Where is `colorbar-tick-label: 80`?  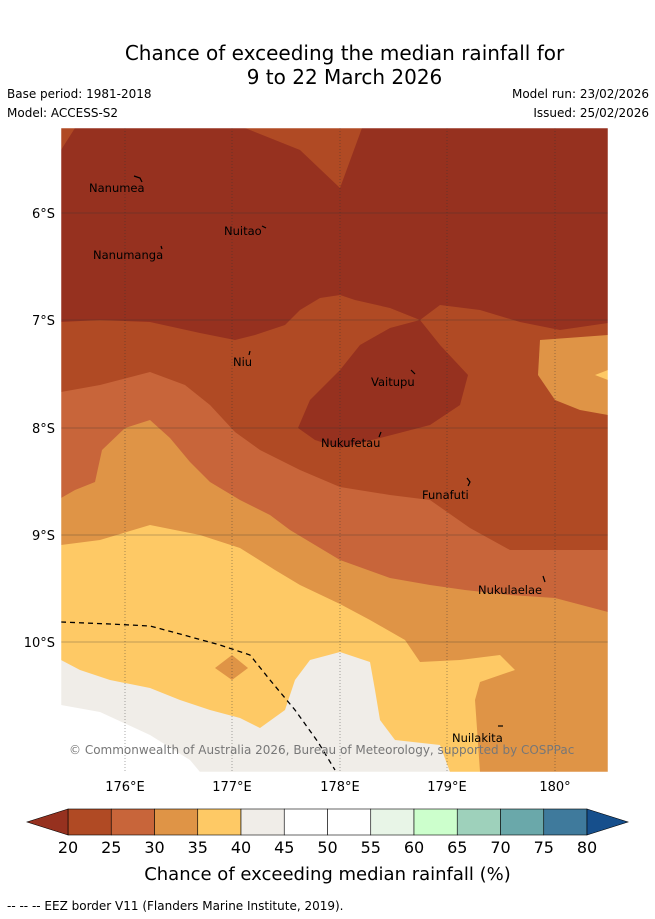 colorbar-tick-label: 80 is located at coordinates (587, 847).